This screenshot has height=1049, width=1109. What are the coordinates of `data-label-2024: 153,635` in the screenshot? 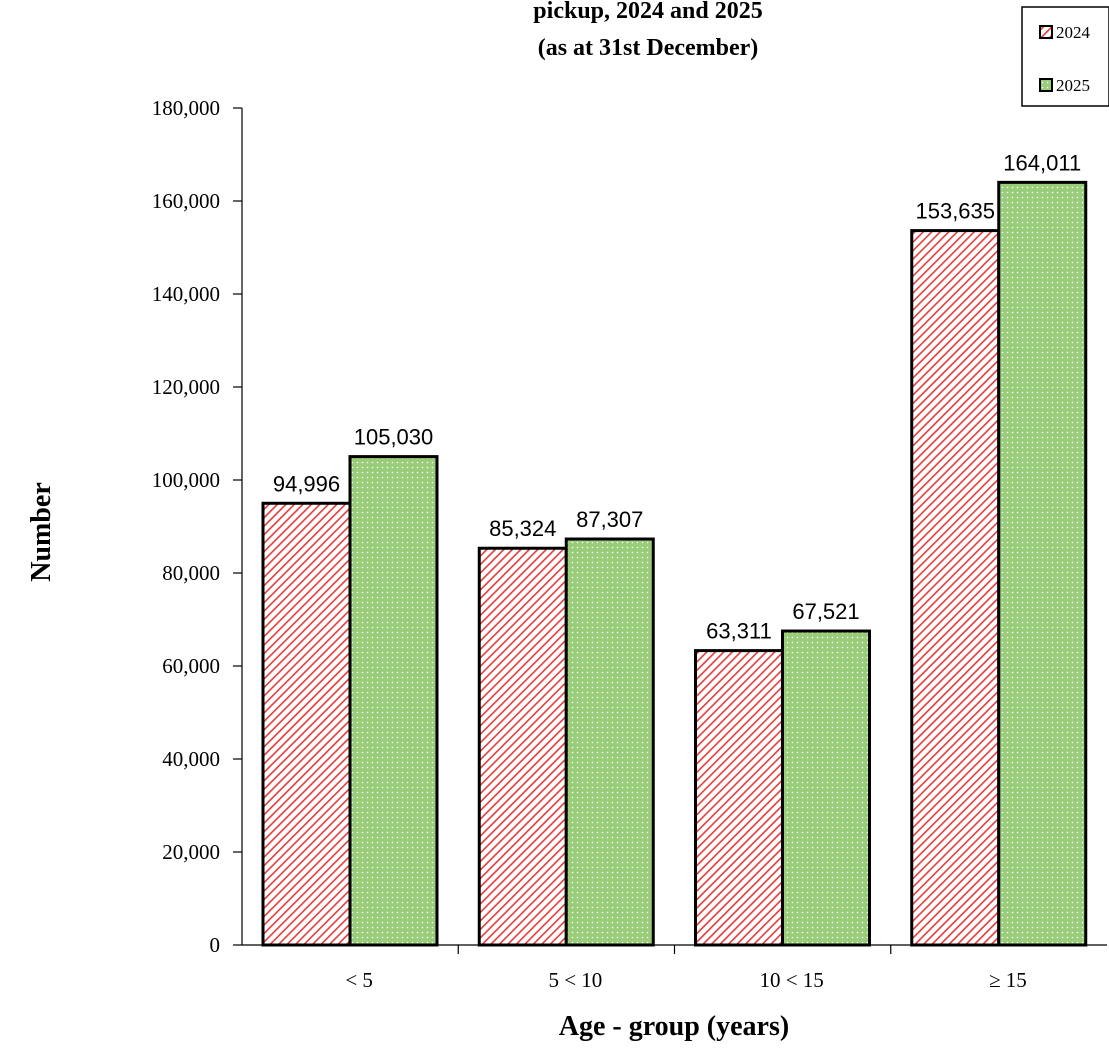 It's located at (955, 211).